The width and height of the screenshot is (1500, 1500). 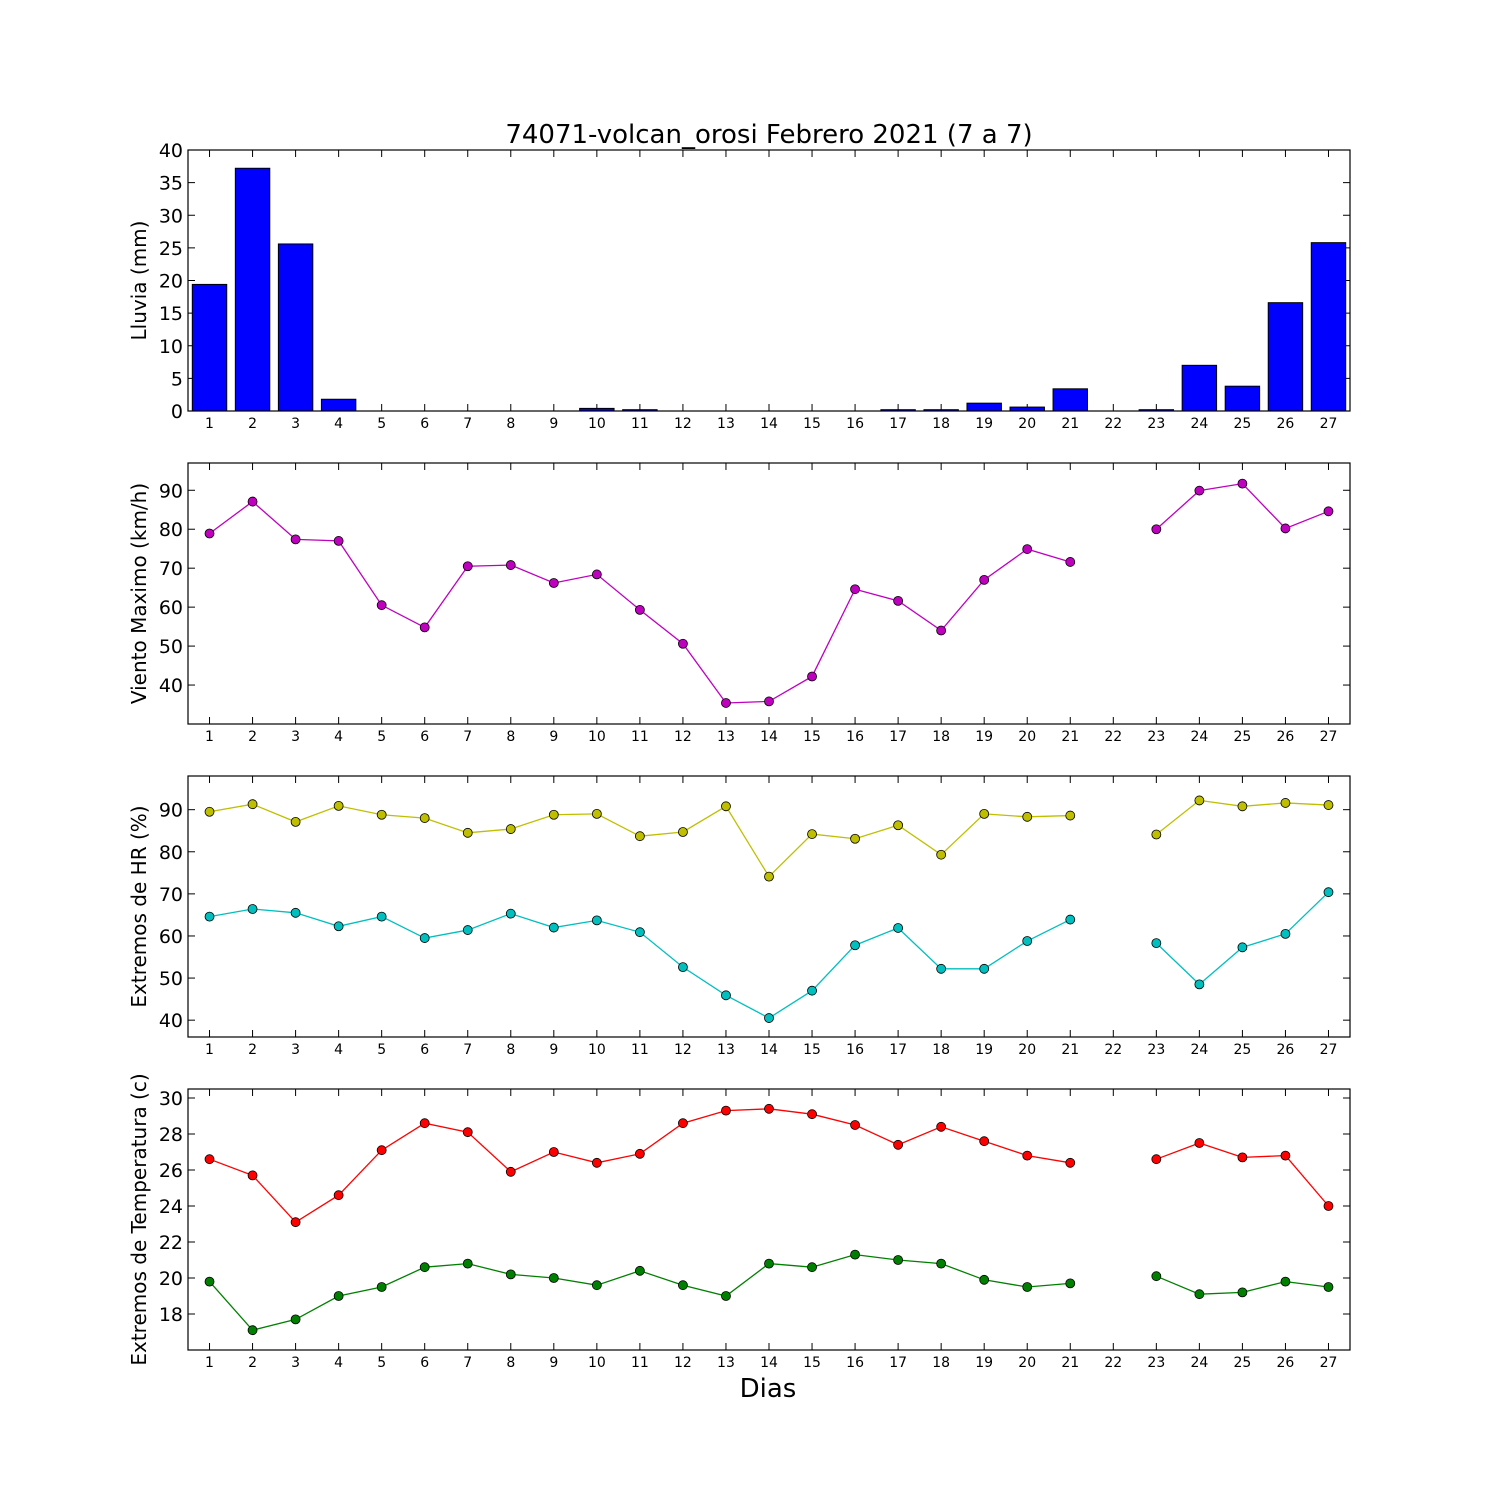 What do you see at coordinates (171, 216) in the screenshot?
I see `y-tick-label: 30` at bounding box center [171, 216].